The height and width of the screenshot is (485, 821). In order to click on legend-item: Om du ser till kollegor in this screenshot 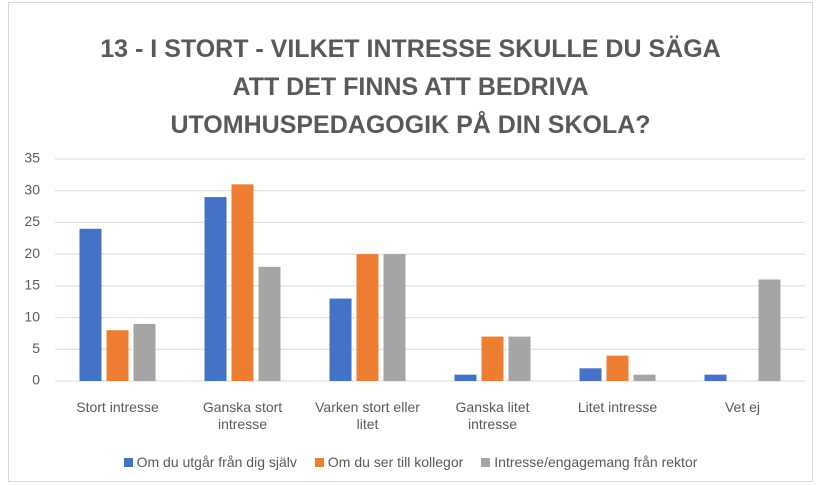, I will do `click(389, 462)`.